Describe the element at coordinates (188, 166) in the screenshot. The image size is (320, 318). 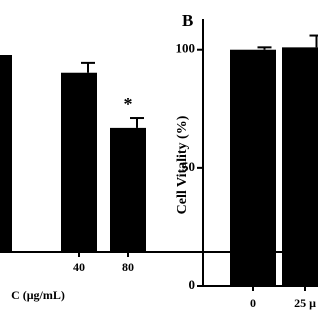
I see `y-tick-label: 50` at that location.